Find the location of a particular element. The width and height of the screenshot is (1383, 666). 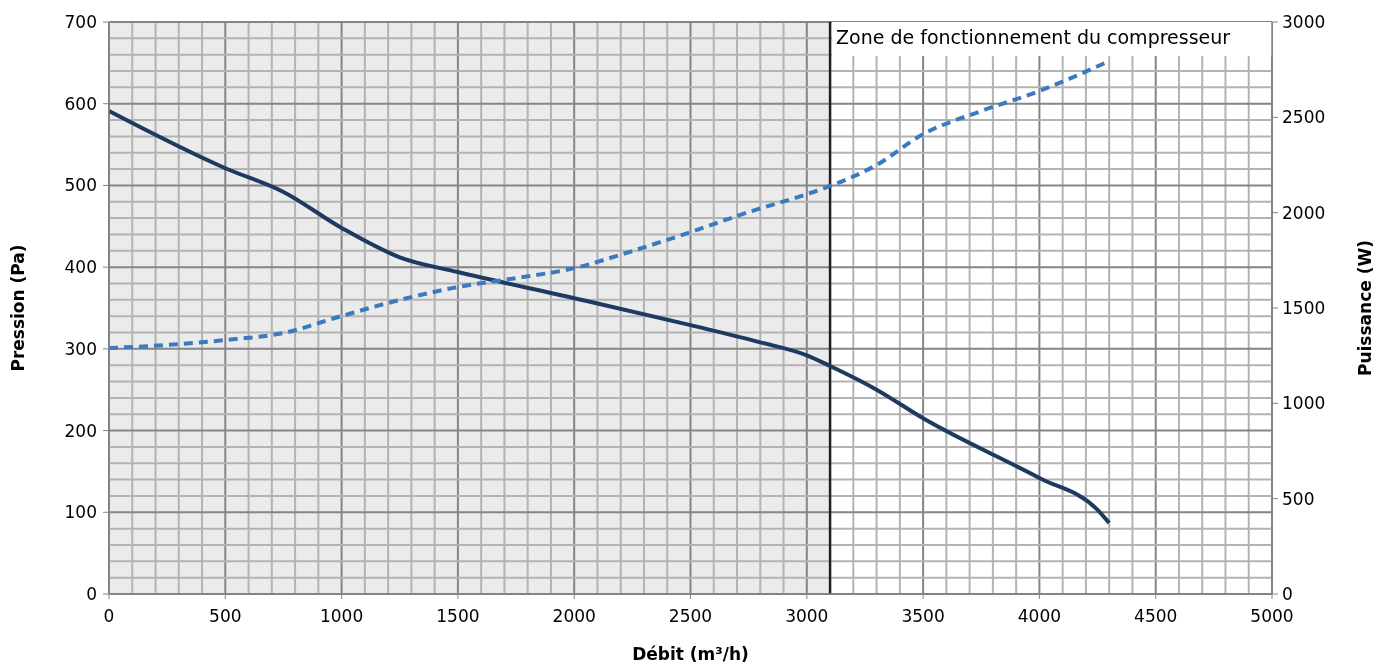

y-tick-label: 200 is located at coordinates (80, 430).